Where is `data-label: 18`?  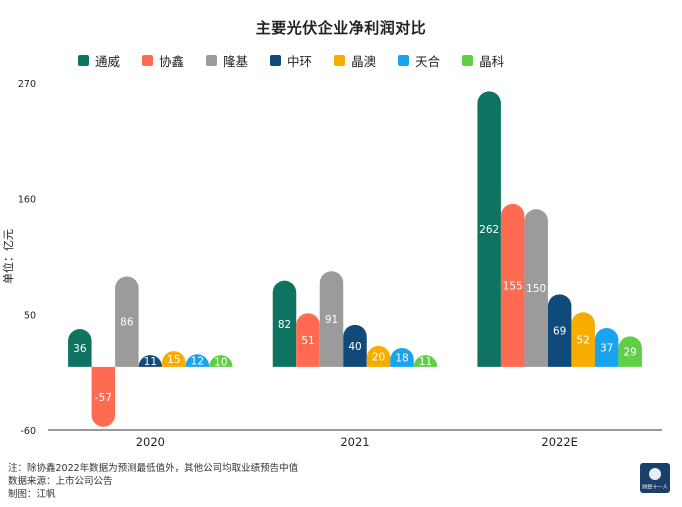 data-label: 18 is located at coordinates (401, 358).